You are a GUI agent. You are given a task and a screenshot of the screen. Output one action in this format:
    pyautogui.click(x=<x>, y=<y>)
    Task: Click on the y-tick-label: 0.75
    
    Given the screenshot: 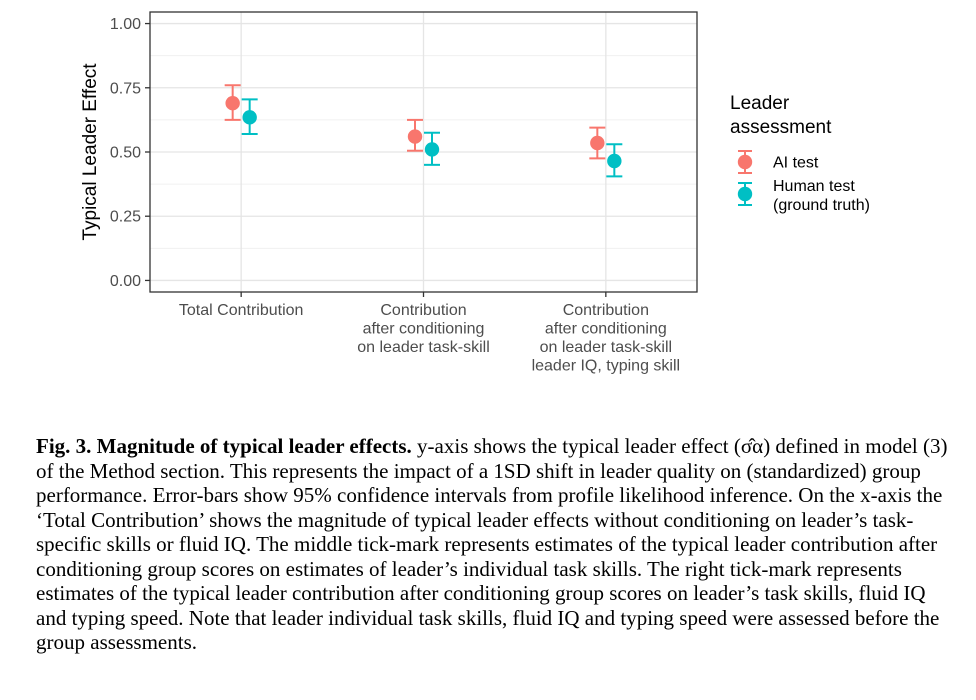 What is the action you would take?
    pyautogui.click(x=125, y=88)
    